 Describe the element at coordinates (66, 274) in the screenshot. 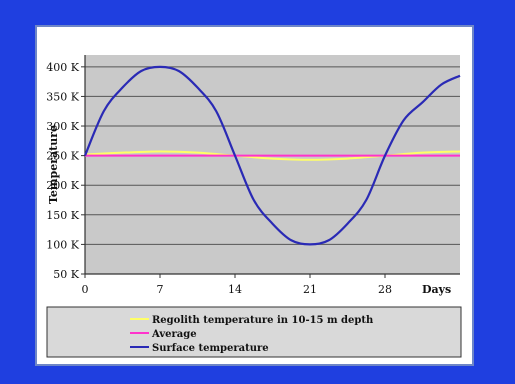

I see `y-tick-label: 50 K` at that location.